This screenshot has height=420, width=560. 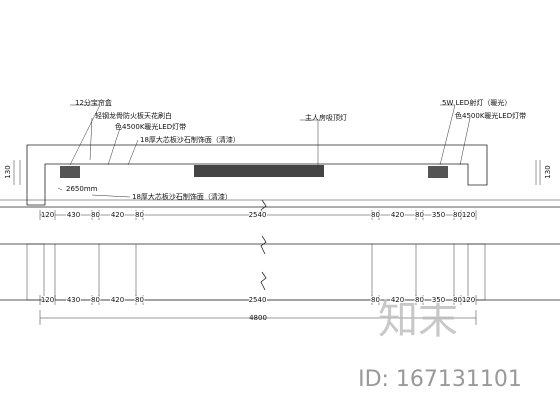 What do you see at coordinates (133, 115) in the screenshot?
I see `label: 轻钢龙骨防火板天花刷白` at bounding box center [133, 115].